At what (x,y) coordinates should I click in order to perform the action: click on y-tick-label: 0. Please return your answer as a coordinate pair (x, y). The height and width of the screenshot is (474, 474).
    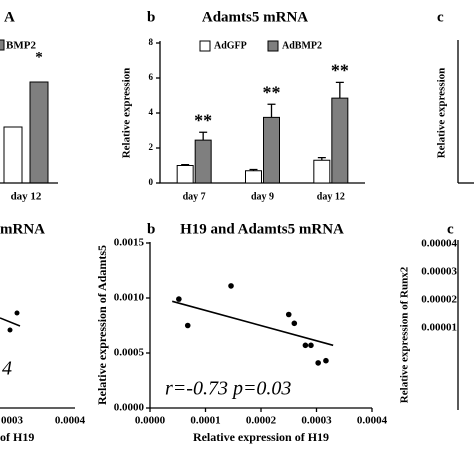
    Looking at the image, I should click on (151, 182).